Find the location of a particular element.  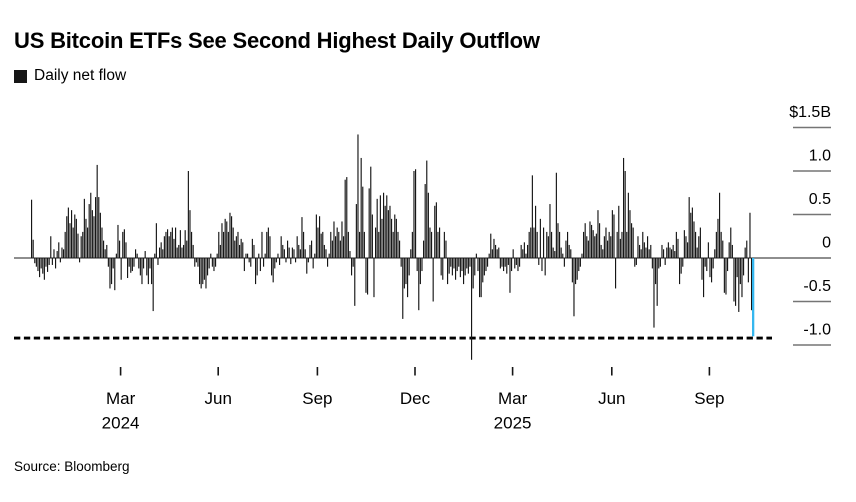

y-axis-tick-label: $1.5B is located at coordinates (810, 112).